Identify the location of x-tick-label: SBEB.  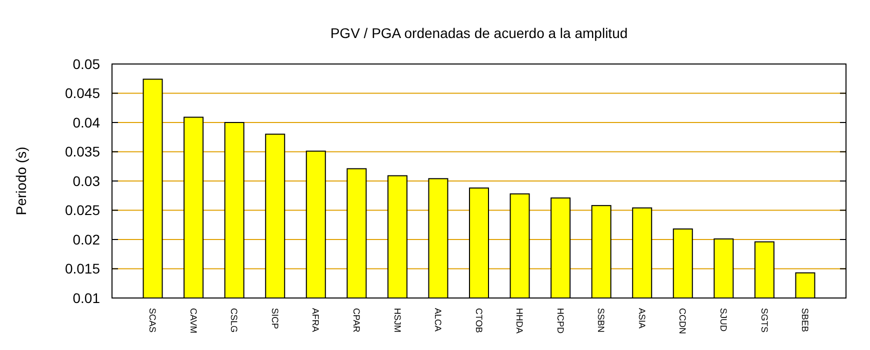
(805, 320).